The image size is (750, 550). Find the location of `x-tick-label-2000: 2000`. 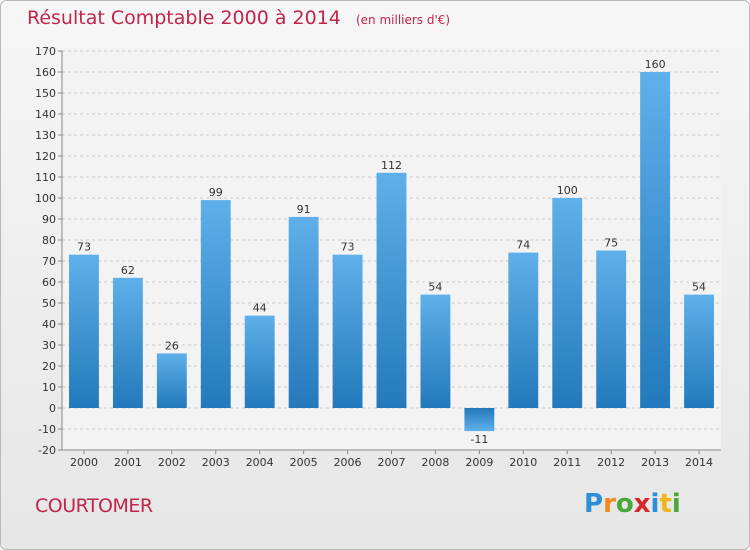

x-tick-label-2000: 2000 is located at coordinates (84, 462).